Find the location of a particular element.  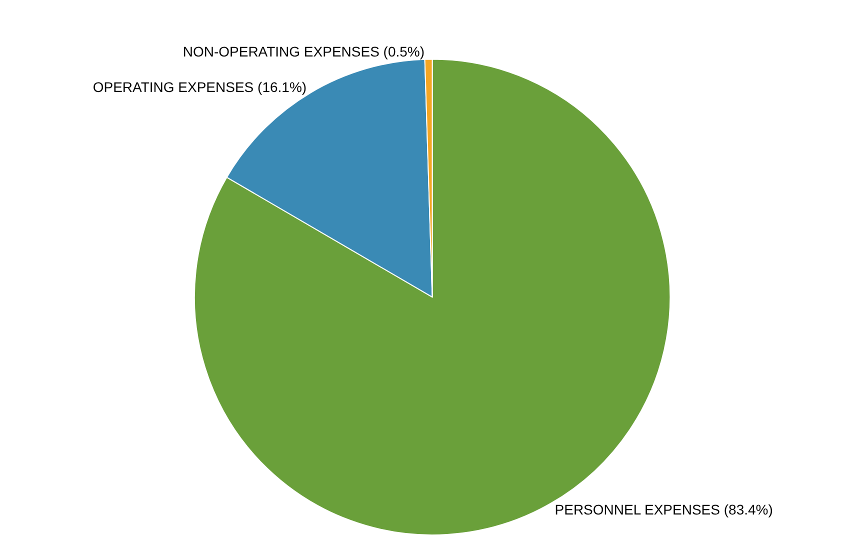

slice-label: OPERATING EXPENSES (16.1%) is located at coordinates (199, 86).